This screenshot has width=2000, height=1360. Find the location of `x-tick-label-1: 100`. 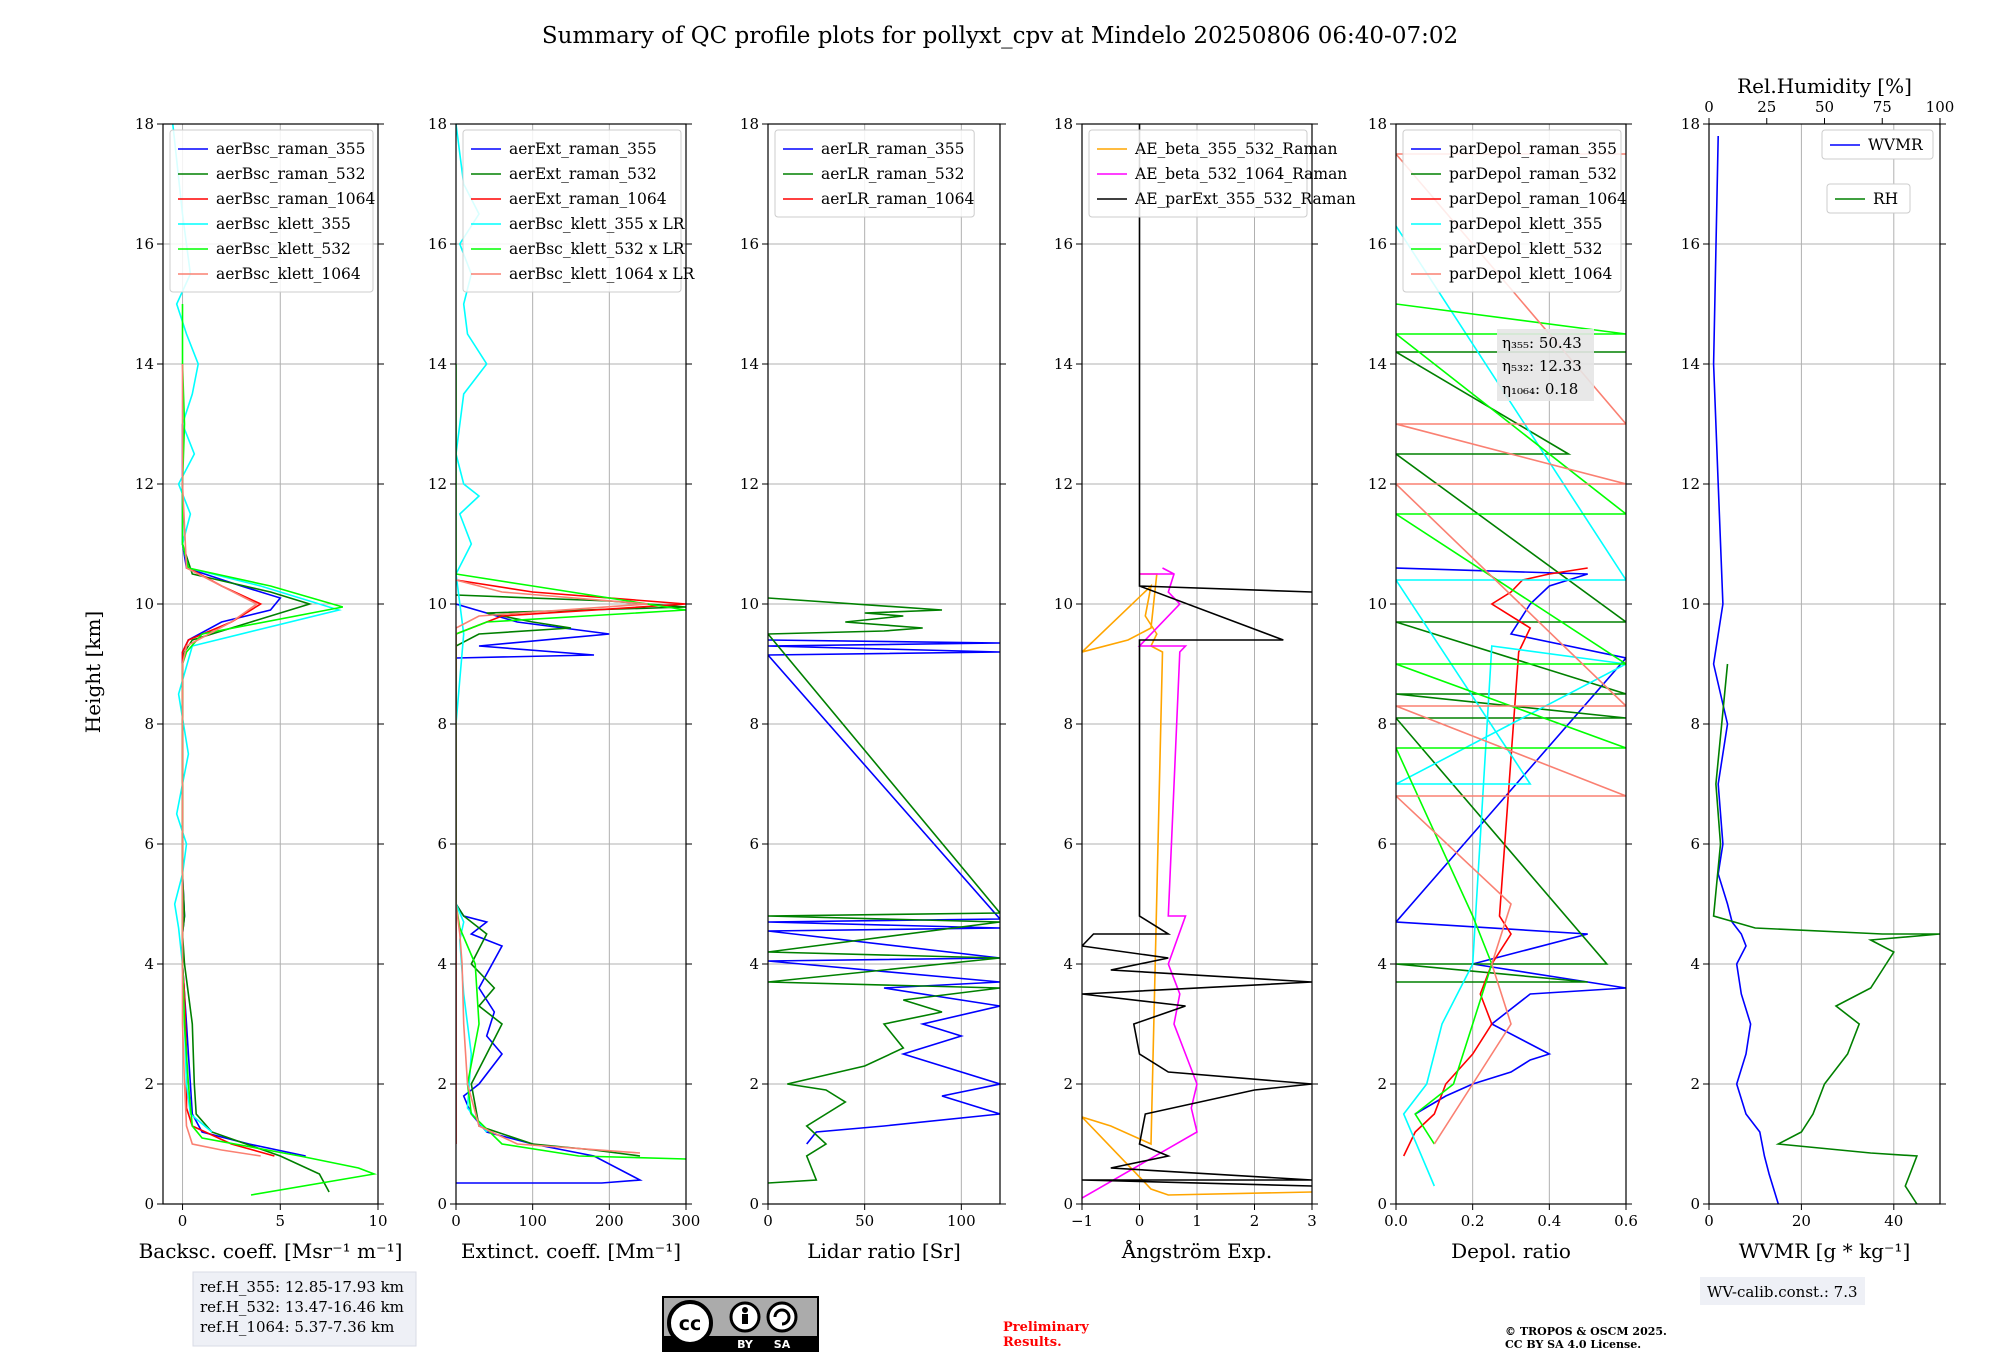

x-tick-label-1: 100 is located at coordinates (532, 1221).